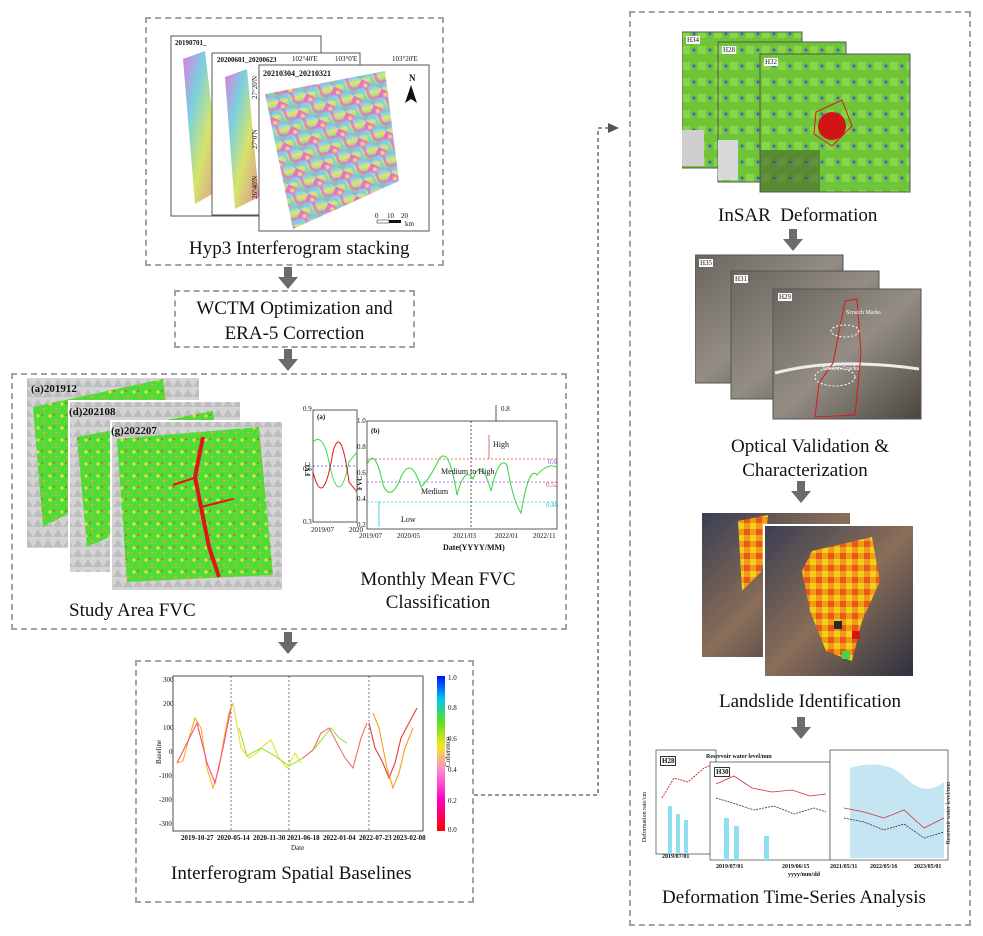 The width and height of the screenshot is (983, 936). I want to click on insar-label: InSAR Deformation, so click(798, 215).